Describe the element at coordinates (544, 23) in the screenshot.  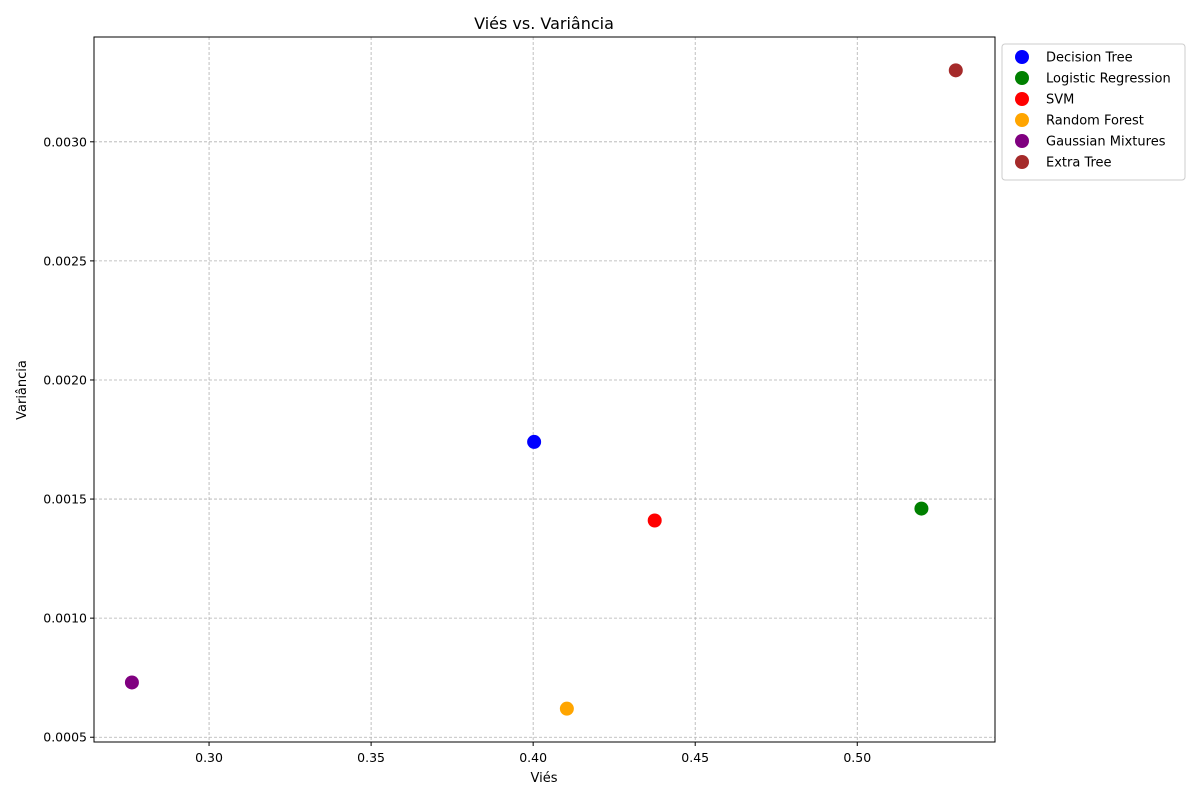
I see `chart-title: Viés vs. Variância` at that location.